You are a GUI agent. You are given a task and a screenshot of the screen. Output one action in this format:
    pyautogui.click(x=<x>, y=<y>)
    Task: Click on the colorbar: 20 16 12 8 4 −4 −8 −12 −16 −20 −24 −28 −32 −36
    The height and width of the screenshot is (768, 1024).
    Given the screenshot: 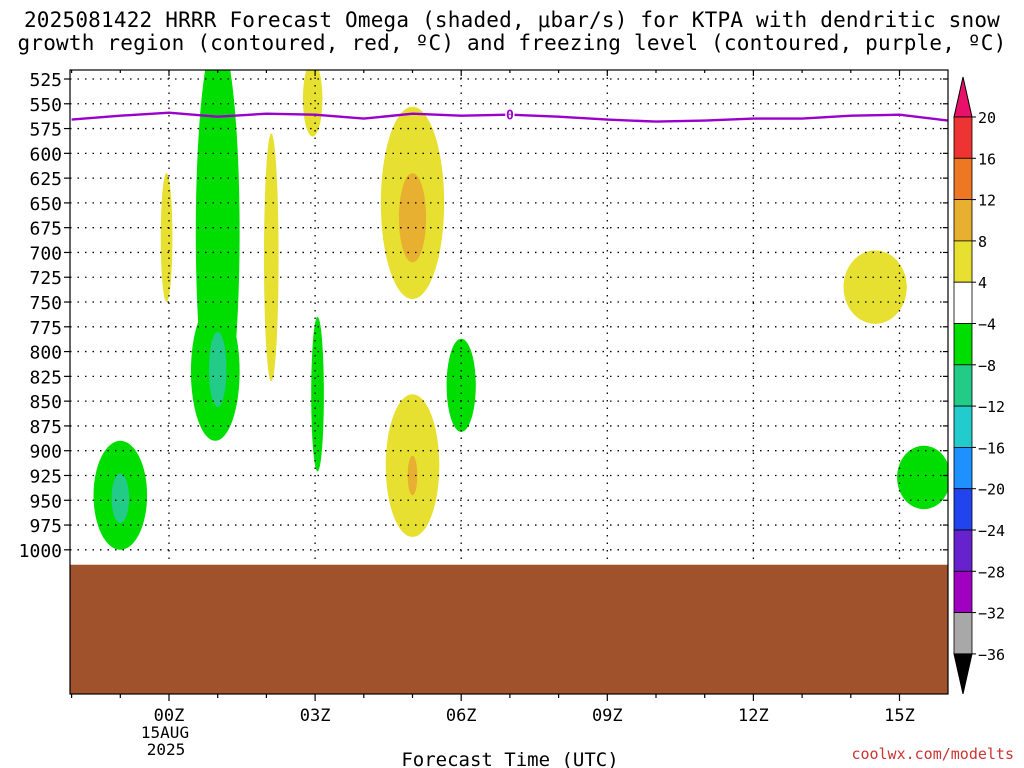 What is the action you would take?
    pyautogui.click(x=979, y=385)
    